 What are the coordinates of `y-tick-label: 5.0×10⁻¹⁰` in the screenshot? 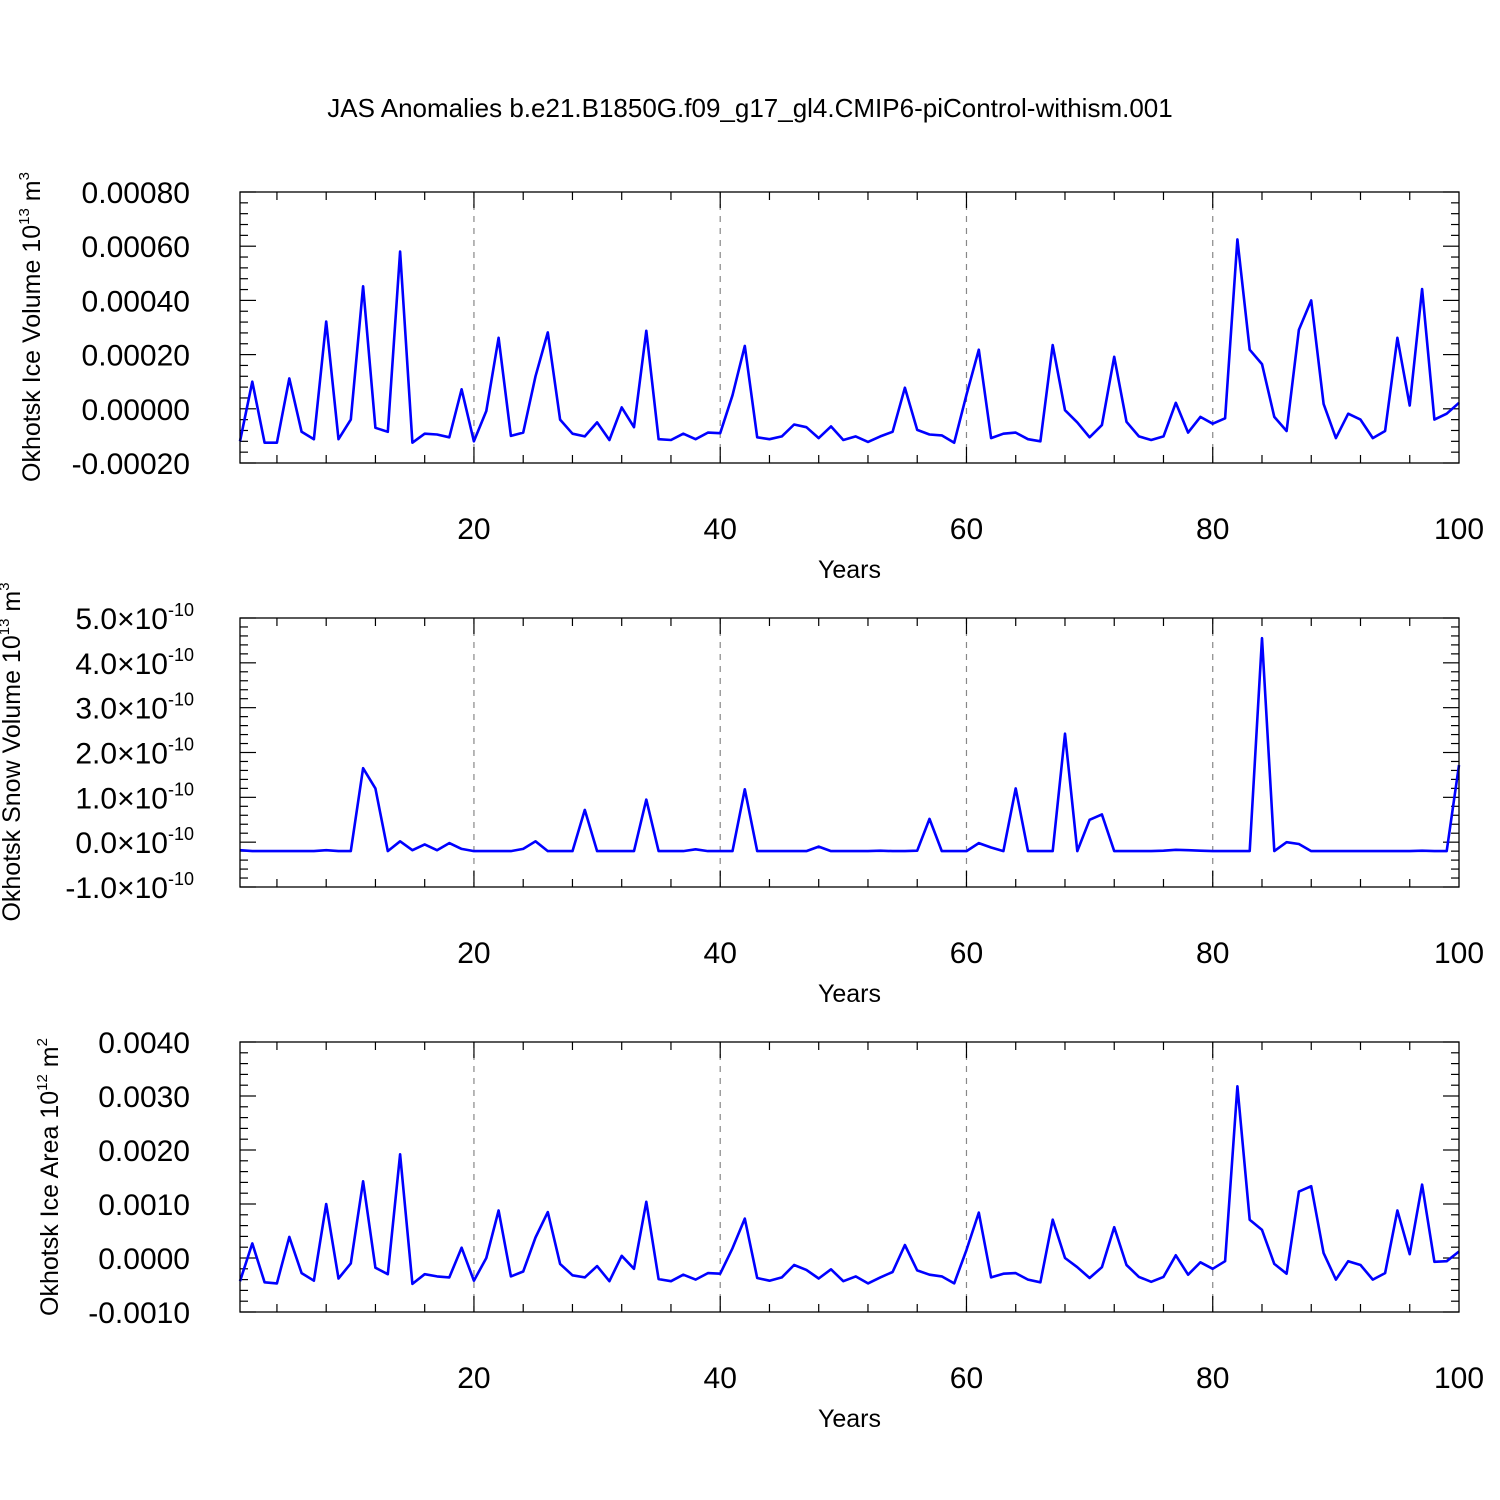 It's located at (134, 618).